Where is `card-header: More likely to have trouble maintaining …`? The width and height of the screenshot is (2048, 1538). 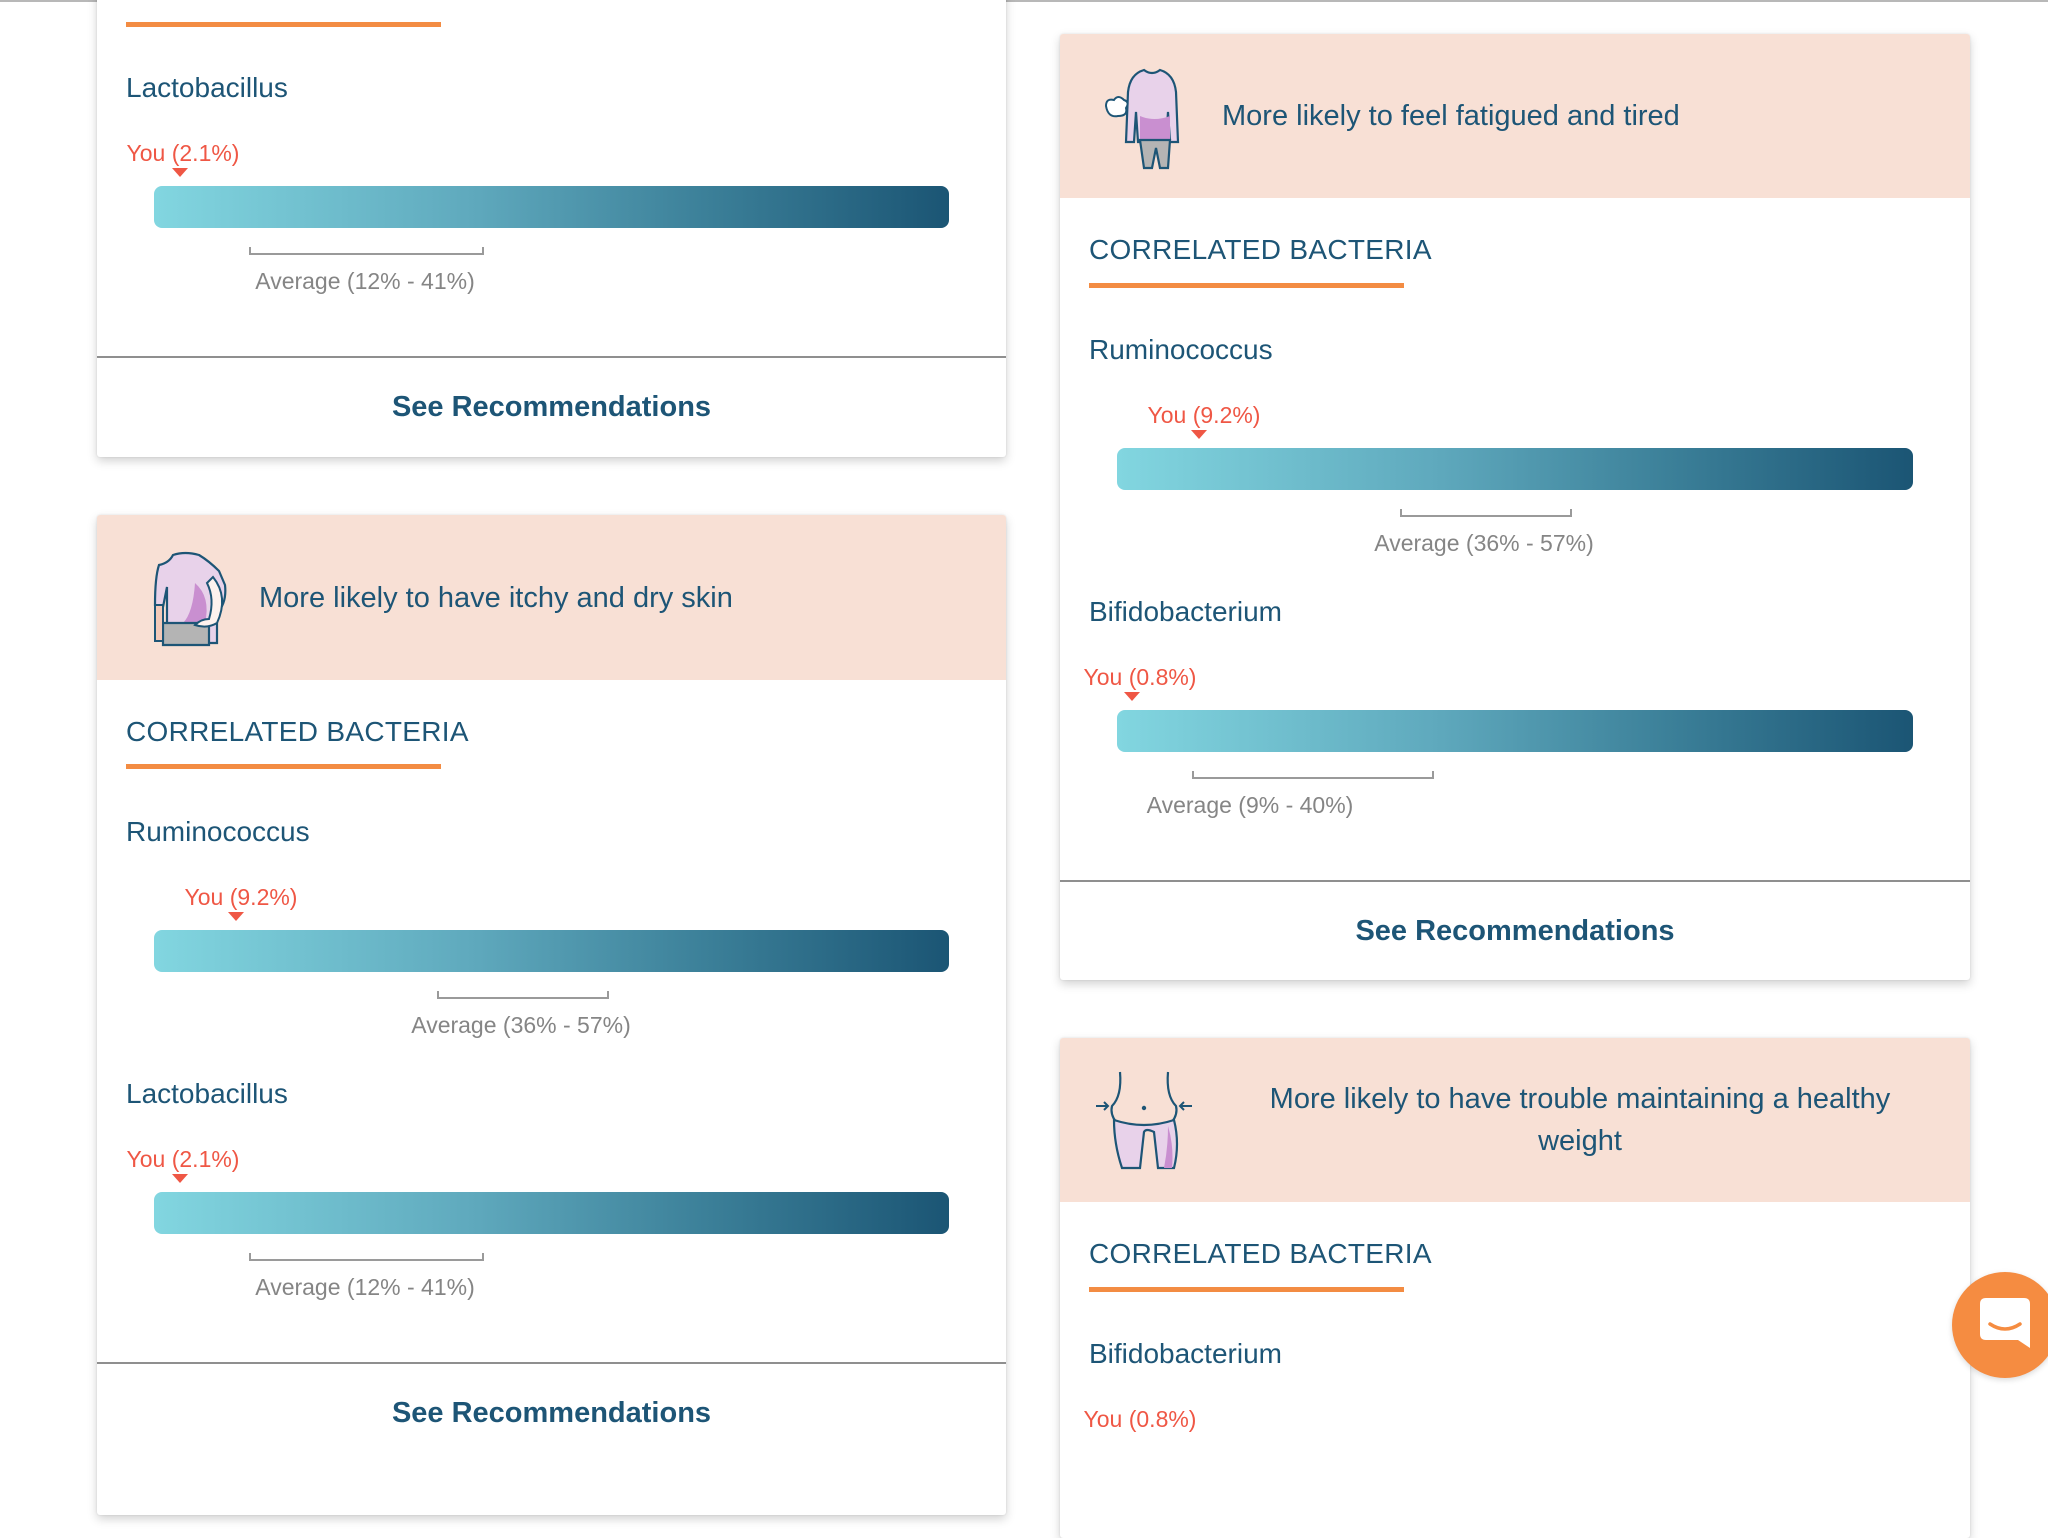 card-header: More likely to have trouble maintaining … is located at coordinates (1515, 1120).